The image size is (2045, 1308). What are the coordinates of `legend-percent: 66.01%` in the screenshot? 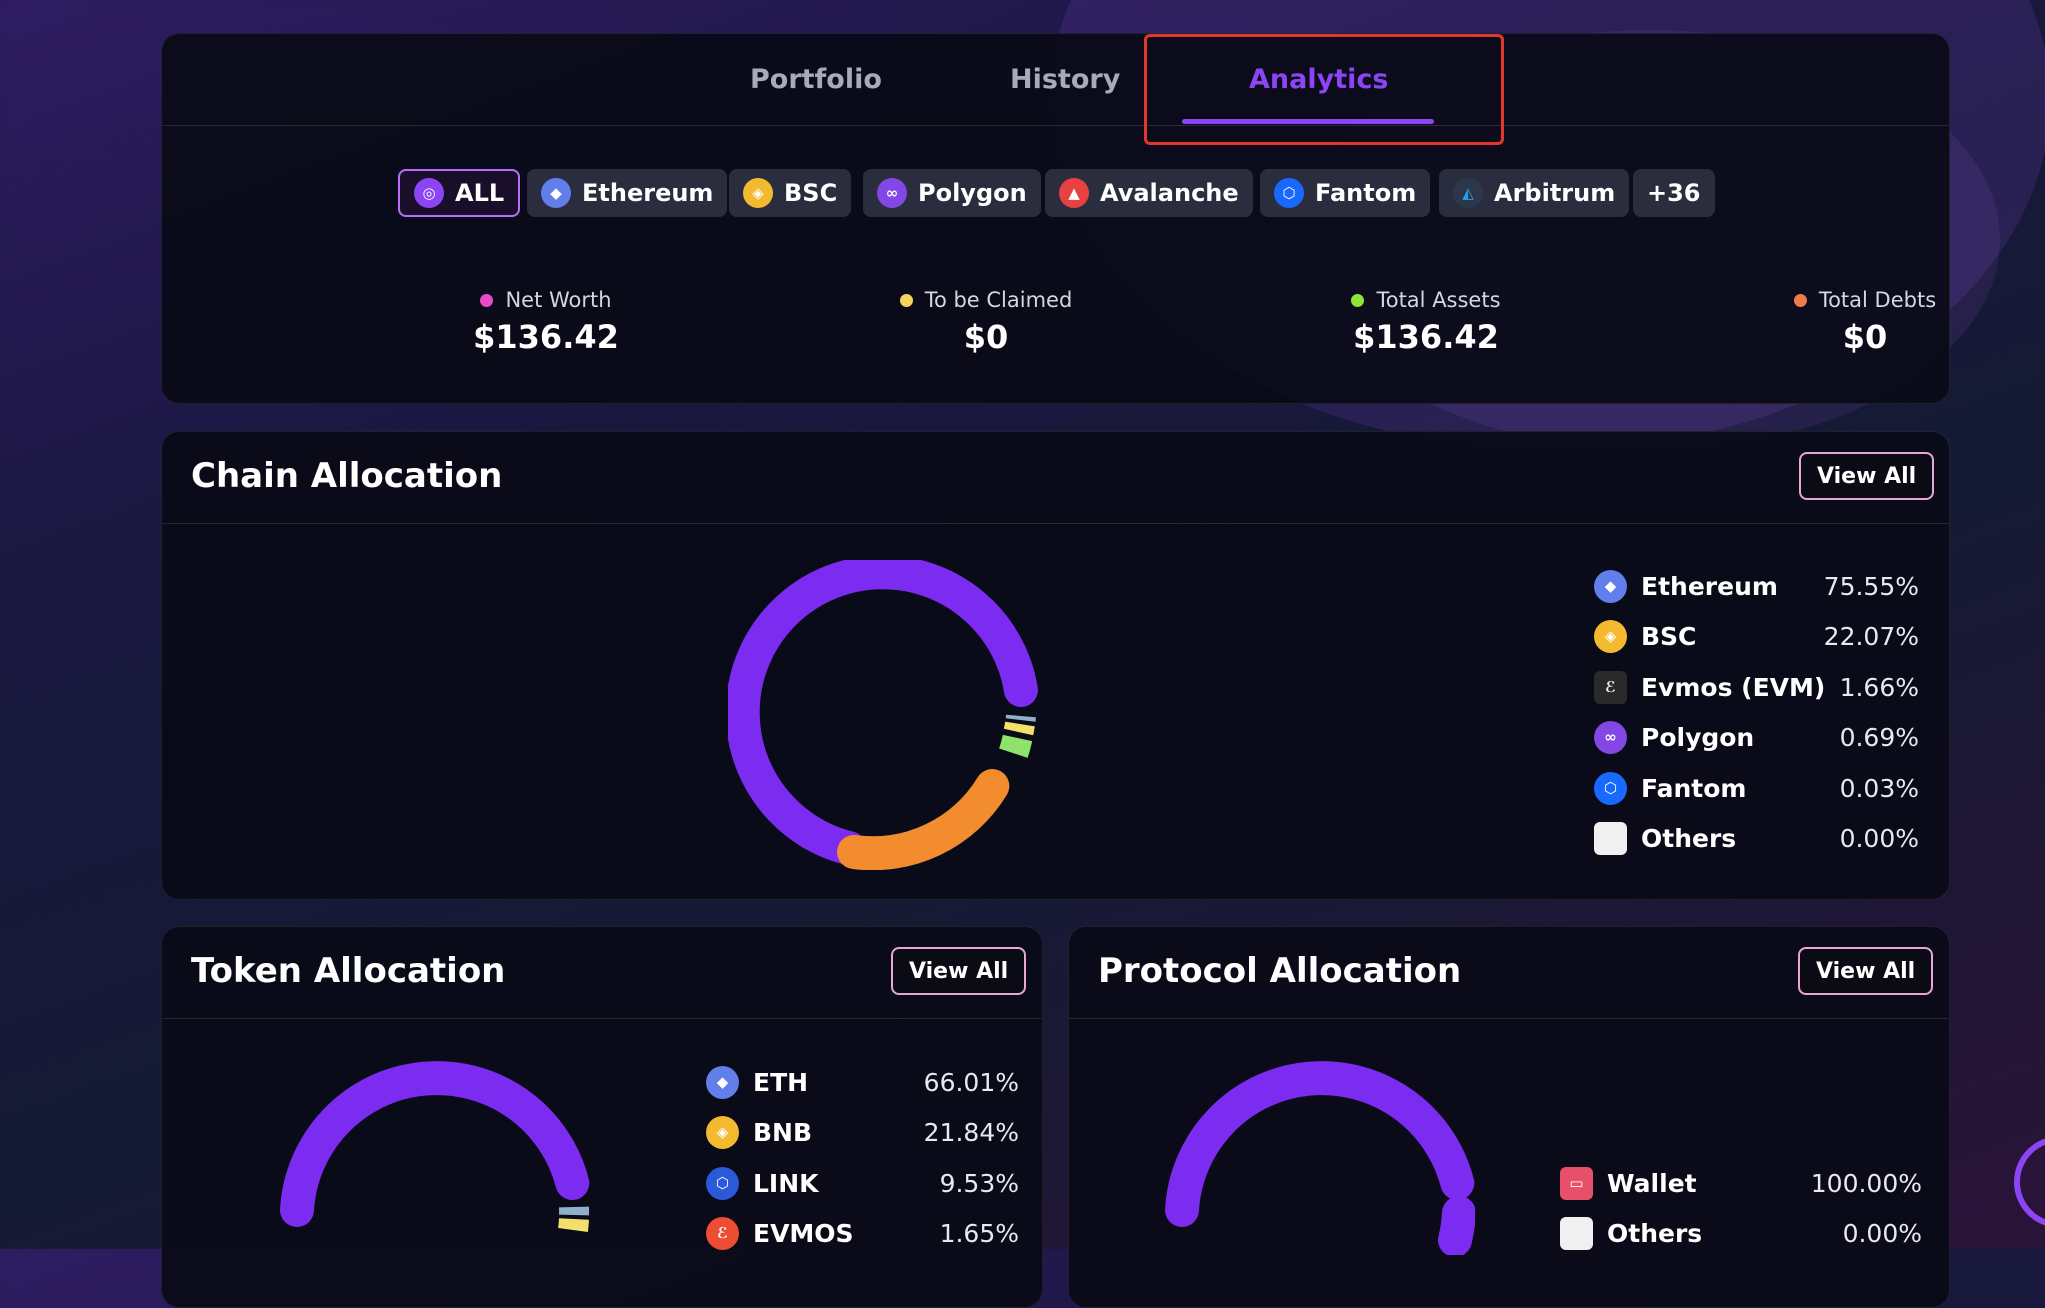 It's located at (971, 1082).